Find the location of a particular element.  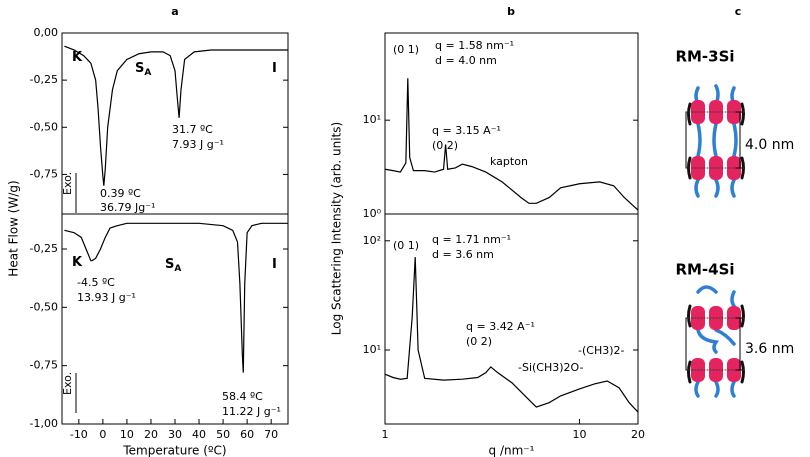

x-tick-label: 30 is located at coordinates (175, 434).